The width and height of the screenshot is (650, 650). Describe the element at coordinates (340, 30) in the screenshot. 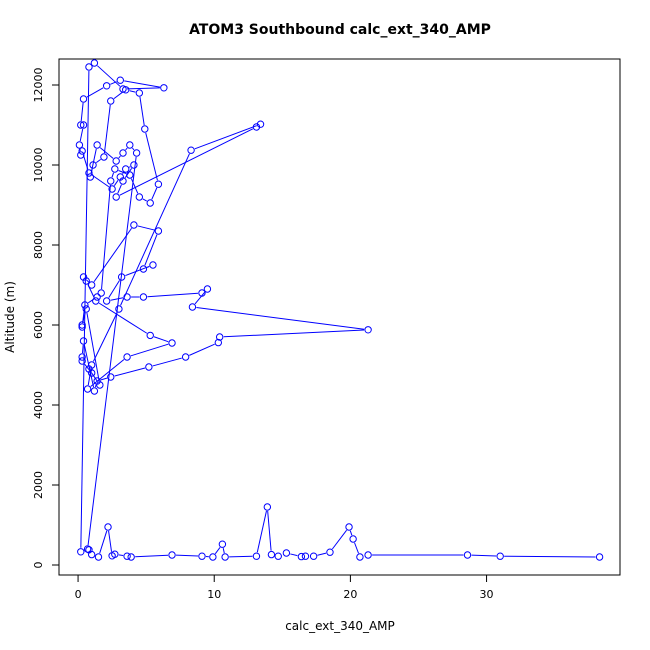

I see `chart-title: ATOM3 Southbound calc_ext_340_AMP` at that location.